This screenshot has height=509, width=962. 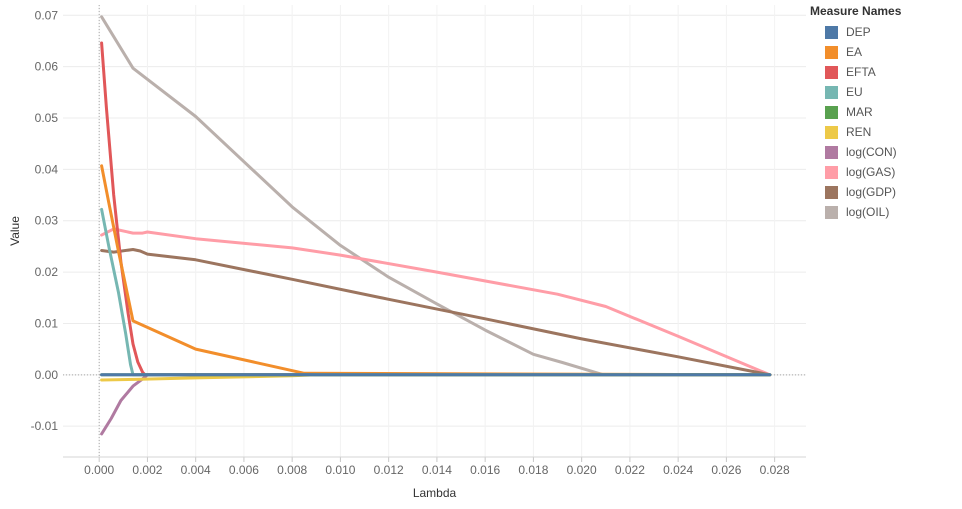 I want to click on y-axis: -0.01 0.00 0.01 0.02 0.03 0.04 0.05 0.06 0.07, so click(x=45, y=220).